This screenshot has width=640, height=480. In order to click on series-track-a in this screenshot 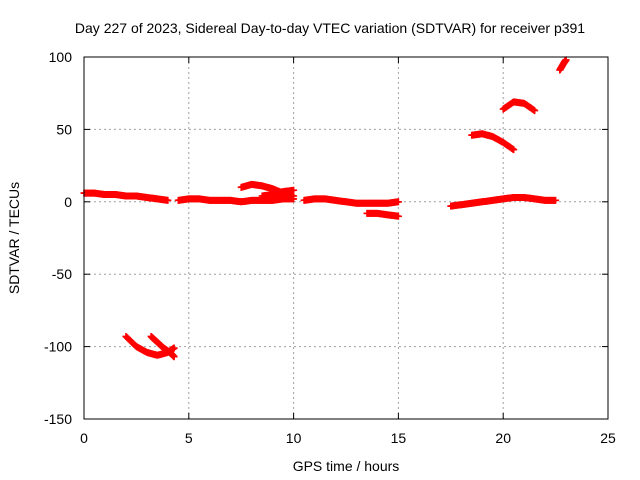, I will do `click(126, 196)`.